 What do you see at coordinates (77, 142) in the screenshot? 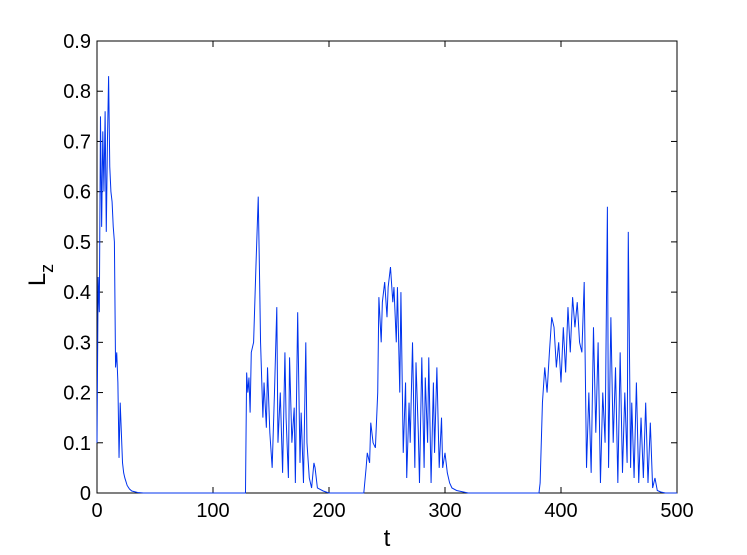
I see `y-tick-label: 0.7` at bounding box center [77, 142].